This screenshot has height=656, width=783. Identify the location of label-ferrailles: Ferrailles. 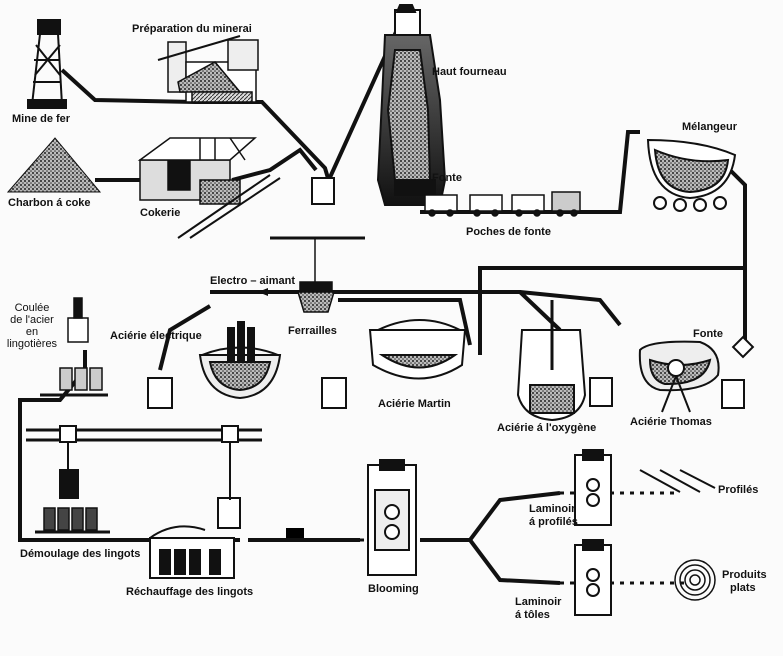
(312, 331).